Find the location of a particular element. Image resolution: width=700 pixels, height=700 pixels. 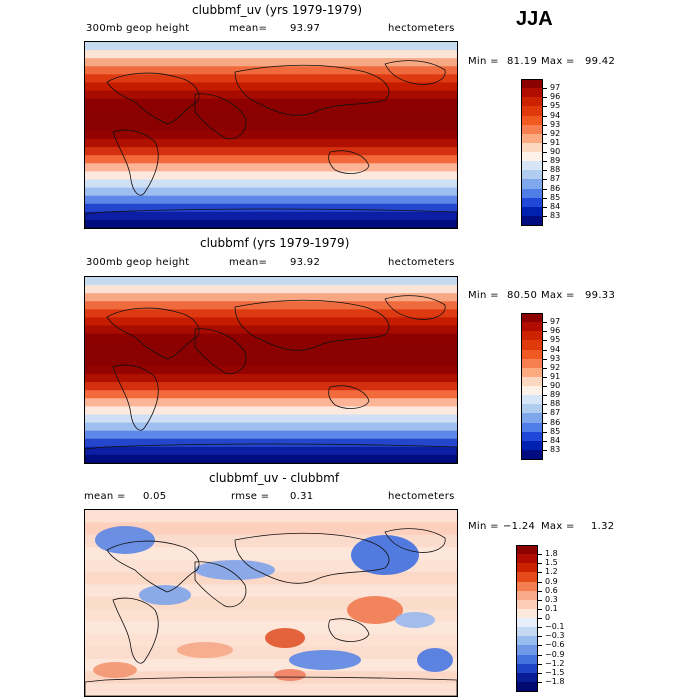

panel2-map is located at coordinates (271, 370).